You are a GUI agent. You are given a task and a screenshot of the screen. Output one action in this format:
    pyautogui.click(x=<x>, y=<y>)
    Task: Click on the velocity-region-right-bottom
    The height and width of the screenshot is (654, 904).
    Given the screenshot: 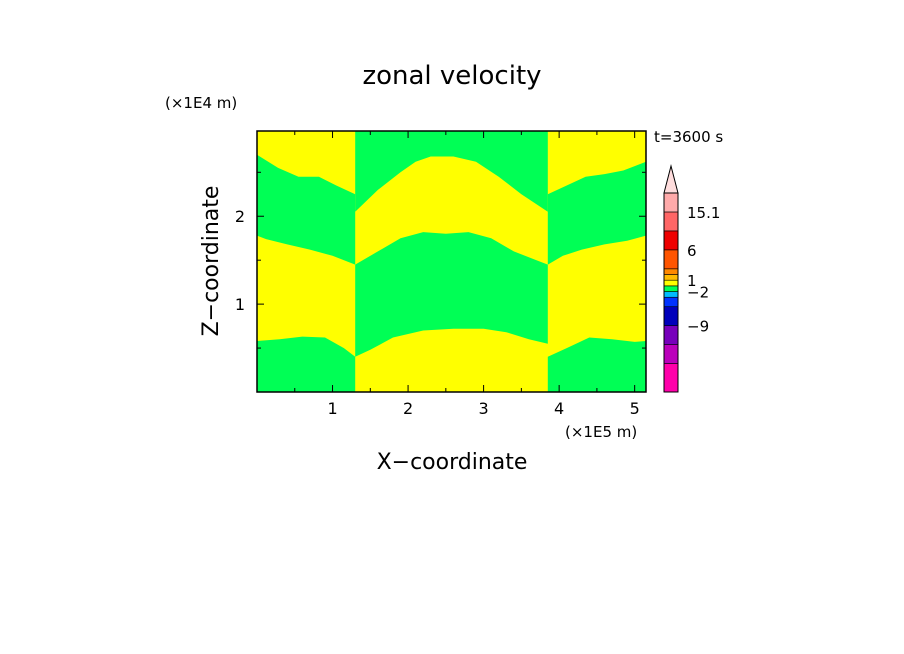 What is the action you would take?
    pyautogui.click(x=596, y=364)
    